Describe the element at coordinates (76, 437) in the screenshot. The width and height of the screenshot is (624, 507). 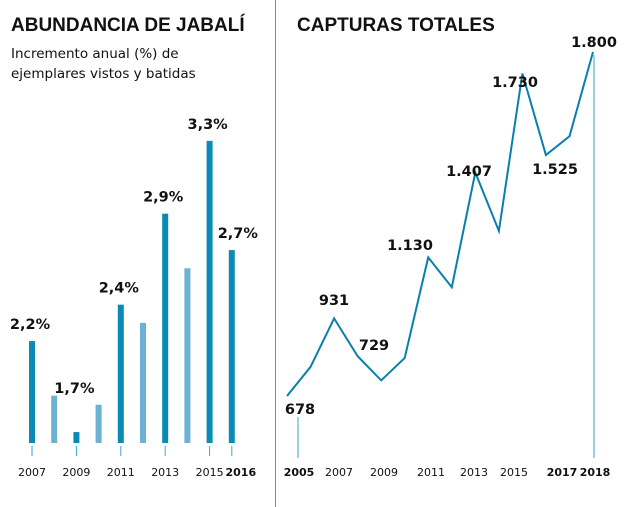
I see `bar-2009` at that location.